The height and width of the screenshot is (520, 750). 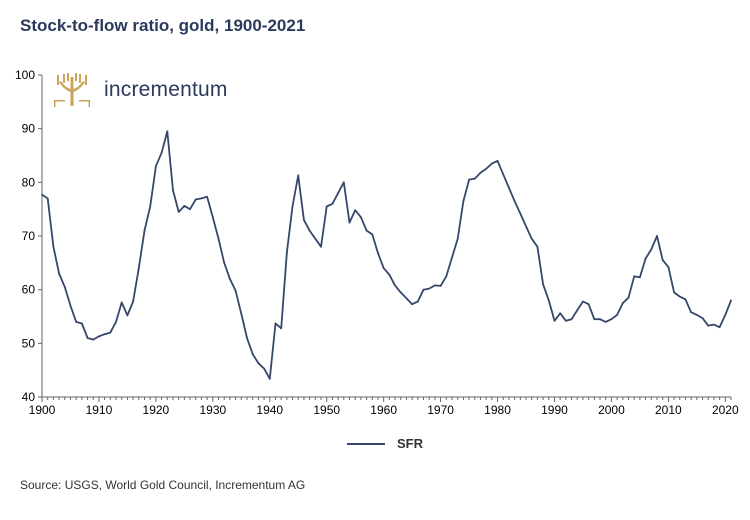 What do you see at coordinates (29, 182) in the screenshot?
I see `y-tick-label: 80` at bounding box center [29, 182].